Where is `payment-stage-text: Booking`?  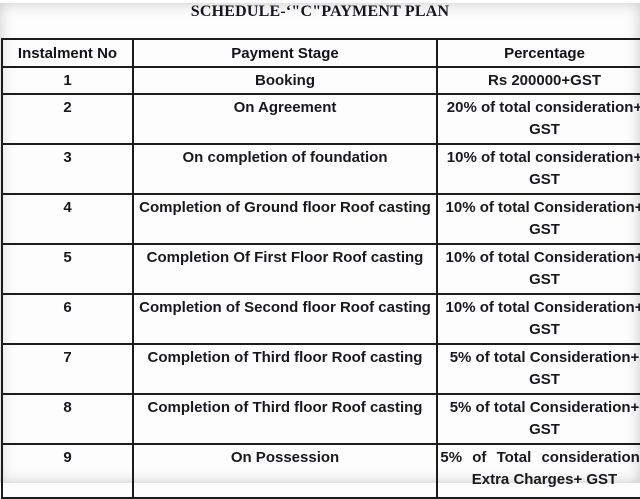 payment-stage-text: Booking is located at coordinates (285, 80).